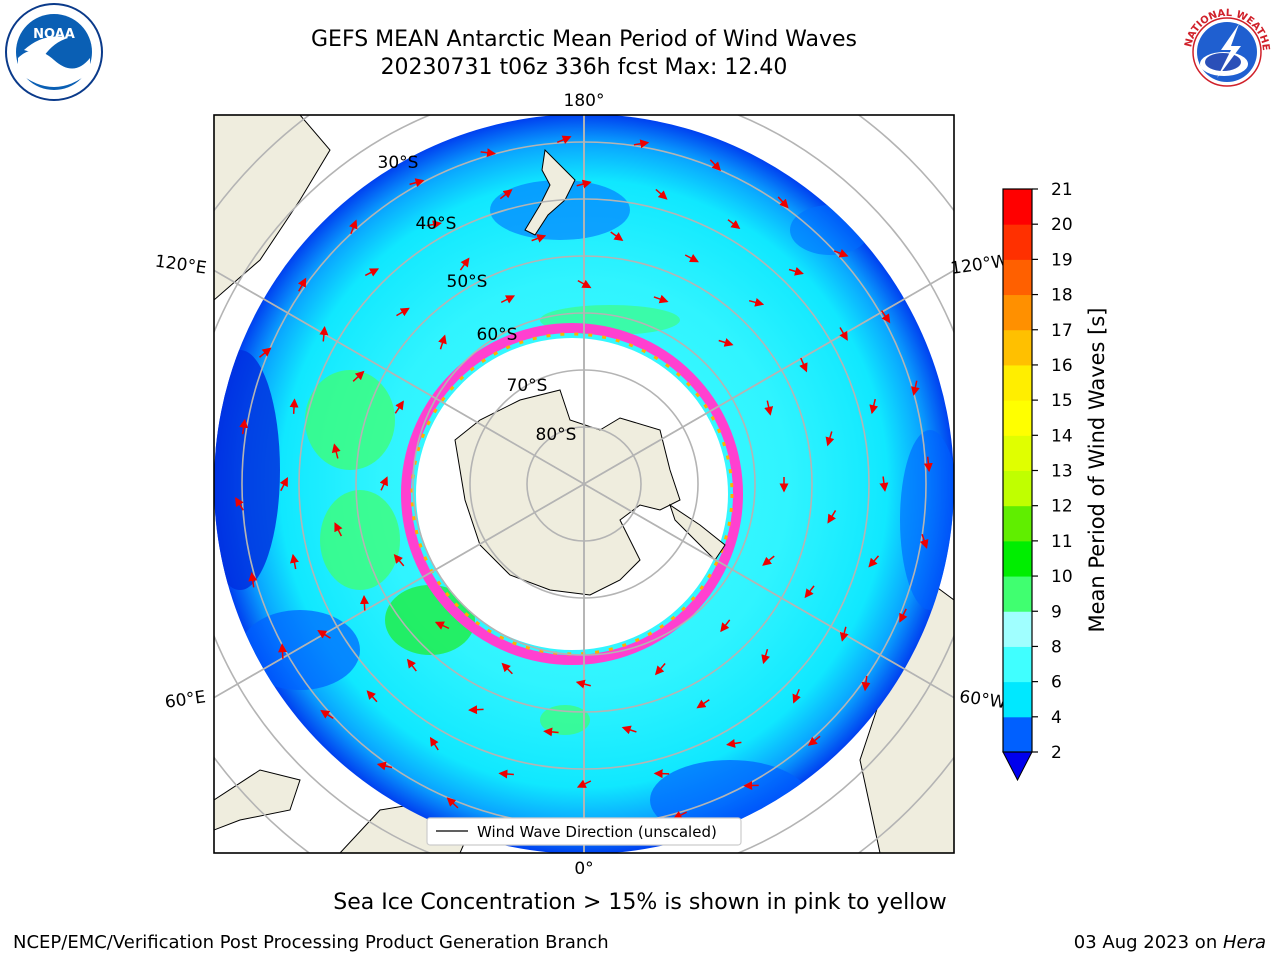 This screenshot has width=1280, height=960. Describe the element at coordinates (979, 265) in the screenshot. I see `lon-label-120w: 120°W` at that location.